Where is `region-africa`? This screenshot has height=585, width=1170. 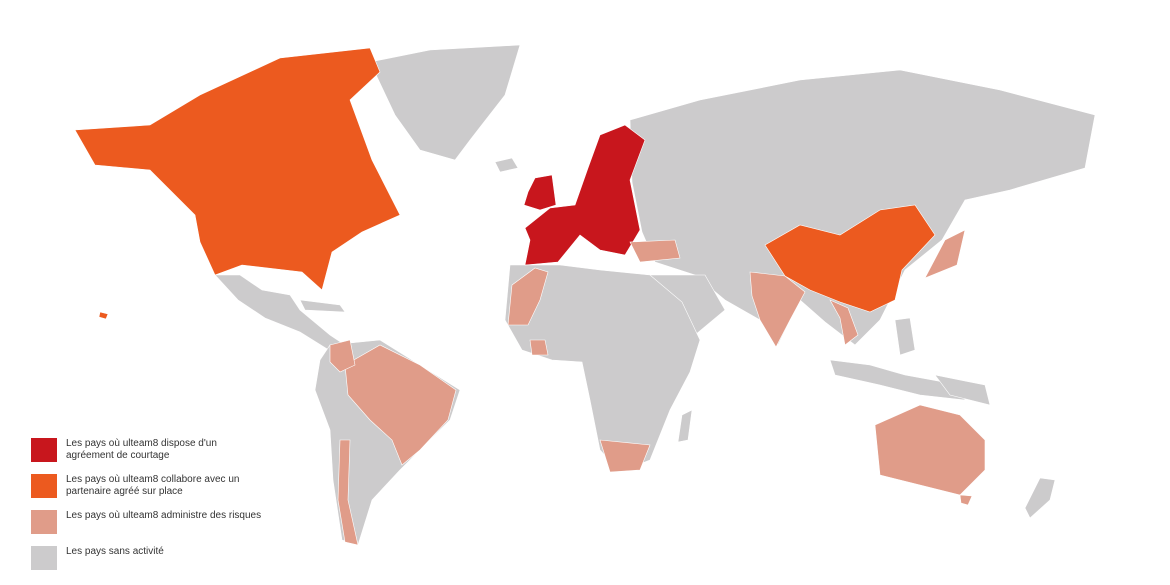 region-africa is located at coordinates (602, 368).